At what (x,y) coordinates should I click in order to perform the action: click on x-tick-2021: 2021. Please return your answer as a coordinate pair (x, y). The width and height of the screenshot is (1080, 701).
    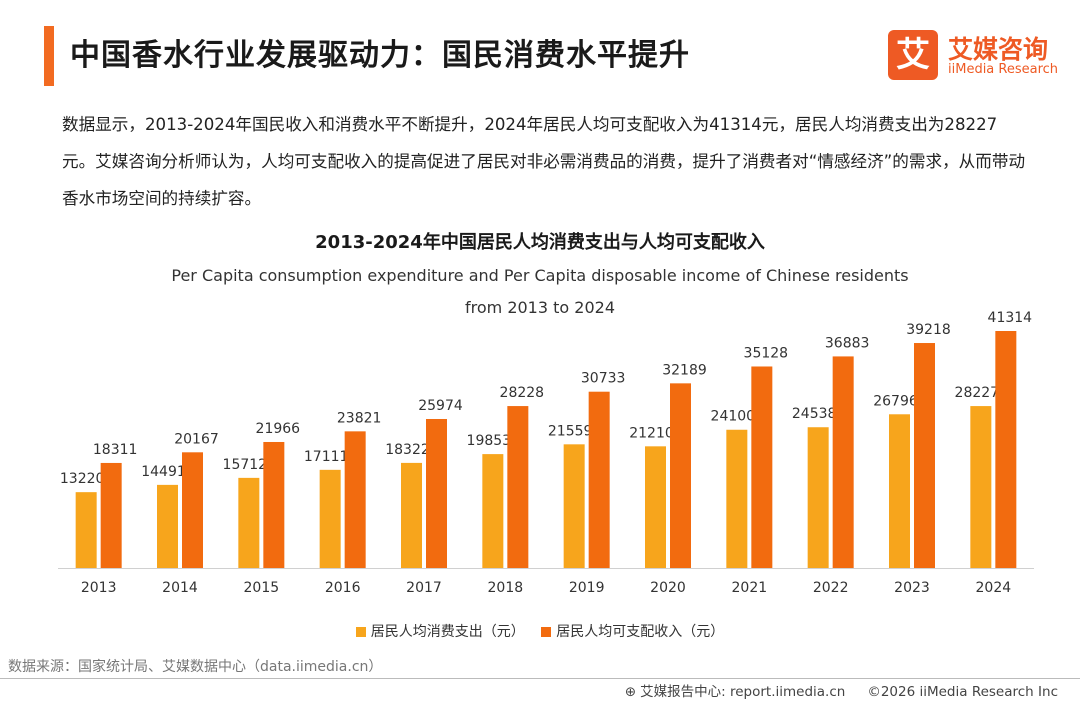
    Looking at the image, I should click on (750, 588).